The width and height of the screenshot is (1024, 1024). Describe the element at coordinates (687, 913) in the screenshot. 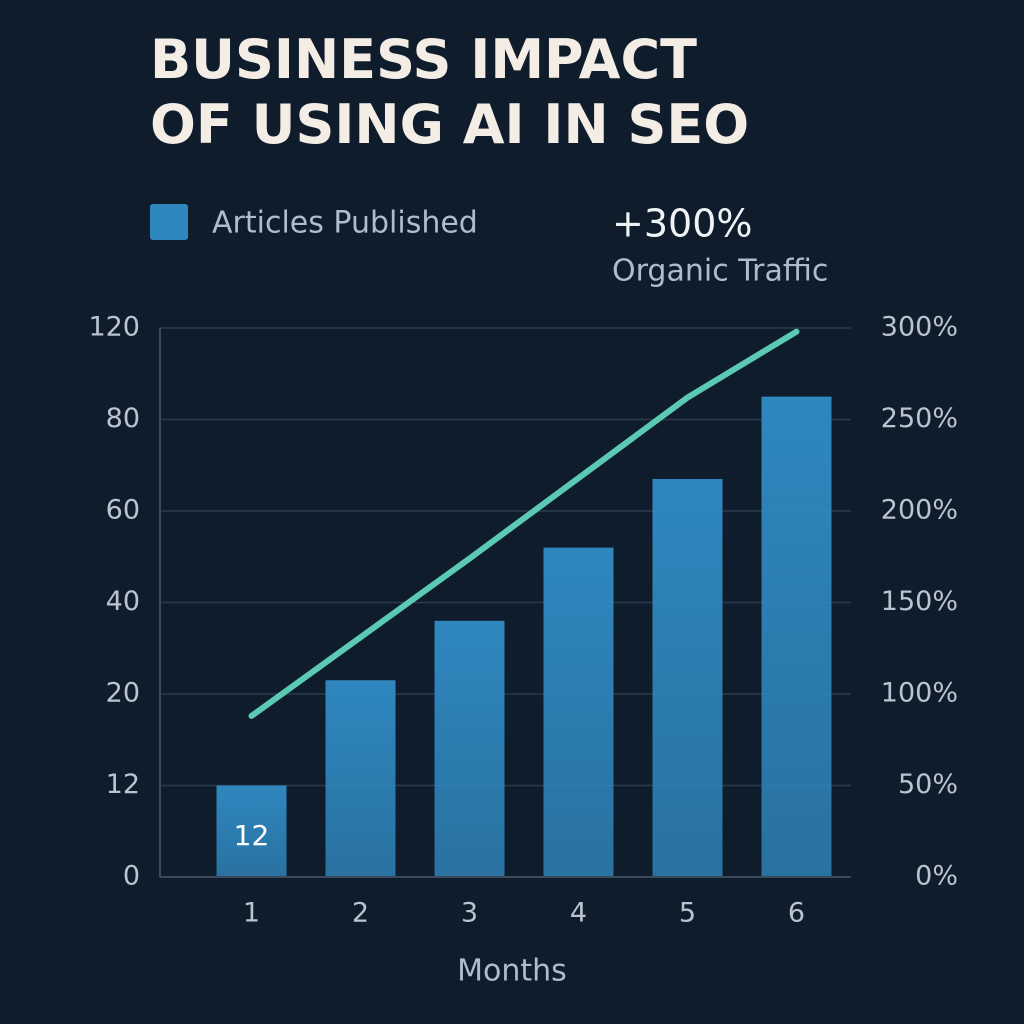

I see `x-tick-label: 5` at that location.